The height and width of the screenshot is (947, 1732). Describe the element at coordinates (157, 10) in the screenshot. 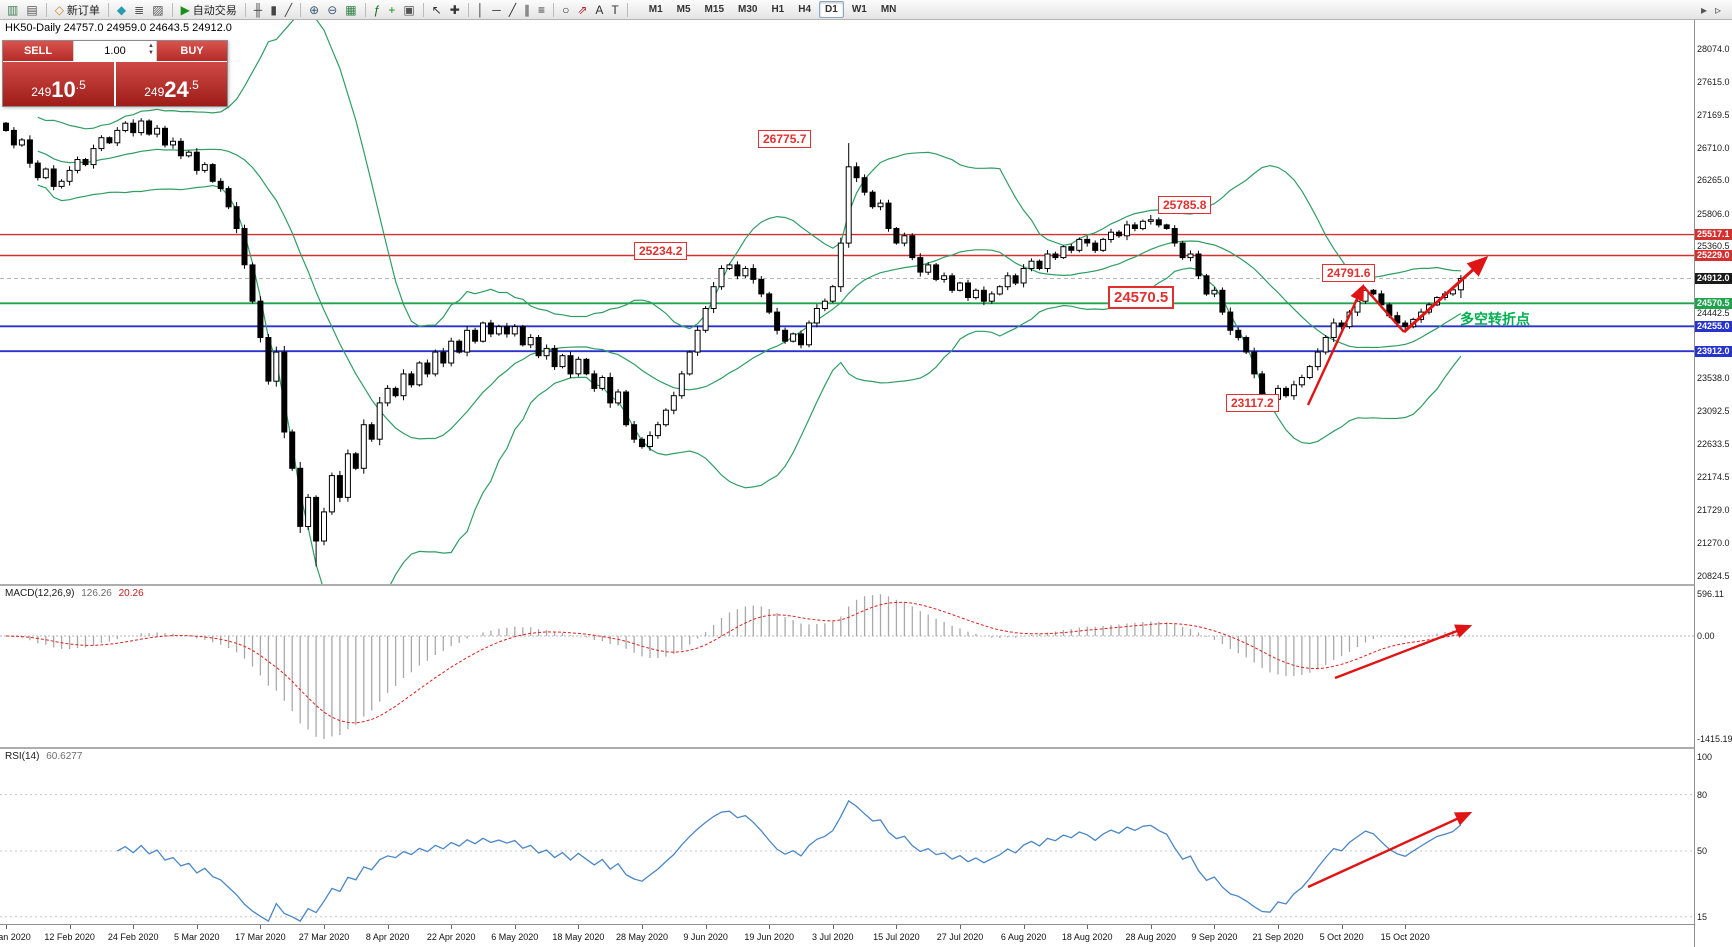

I see `data-window-button: ▨` at that location.